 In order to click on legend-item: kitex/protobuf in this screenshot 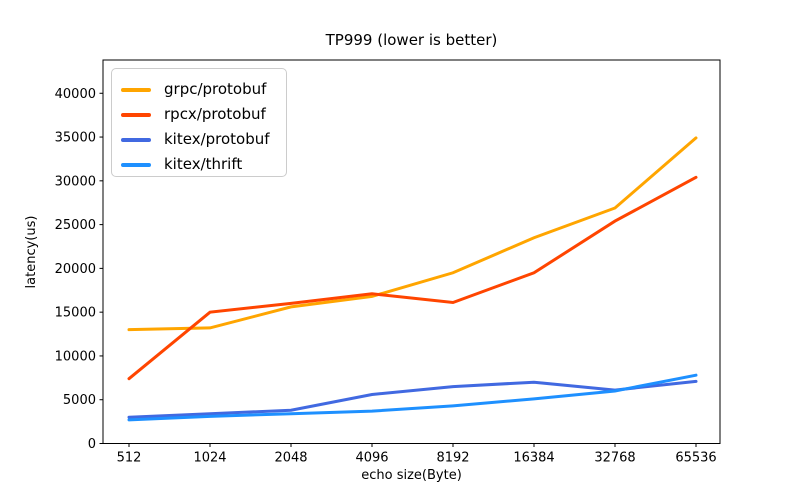, I will do `click(203, 139)`.